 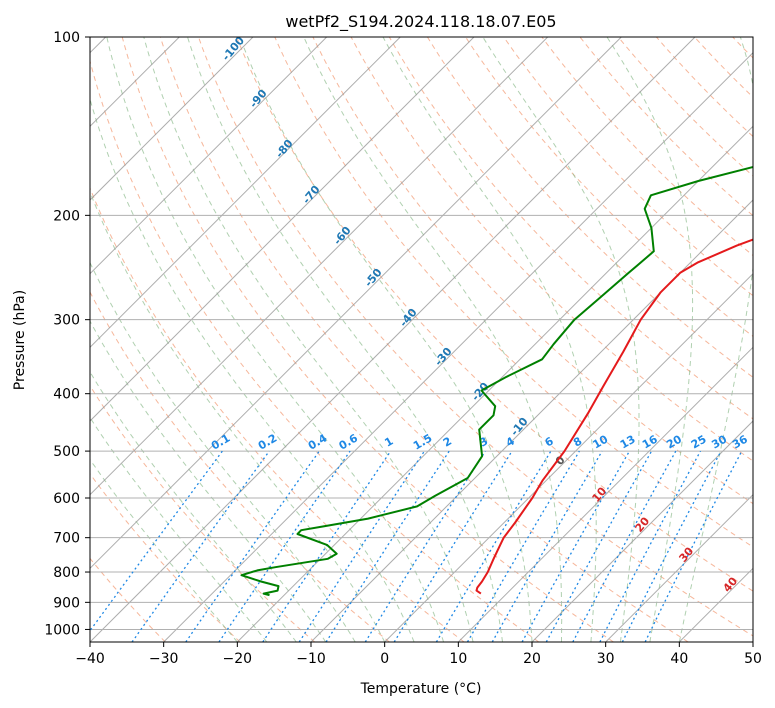 What do you see at coordinates (519, 427) in the screenshot?
I see `dry-adiabat-label: -10` at bounding box center [519, 427].